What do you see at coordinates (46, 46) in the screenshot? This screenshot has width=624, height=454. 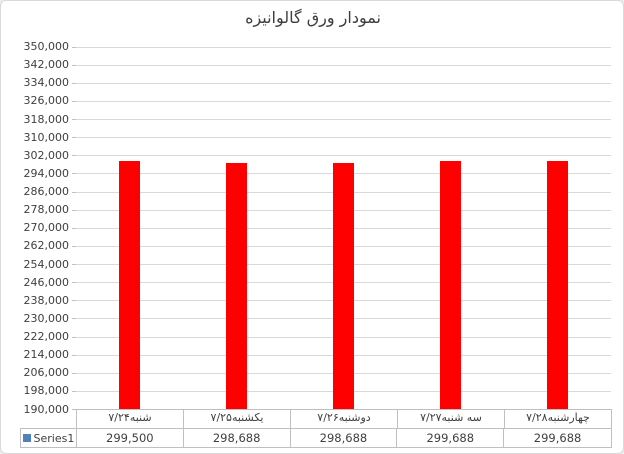 I see `y-axis-tick-label: 350,000` at bounding box center [46, 46].